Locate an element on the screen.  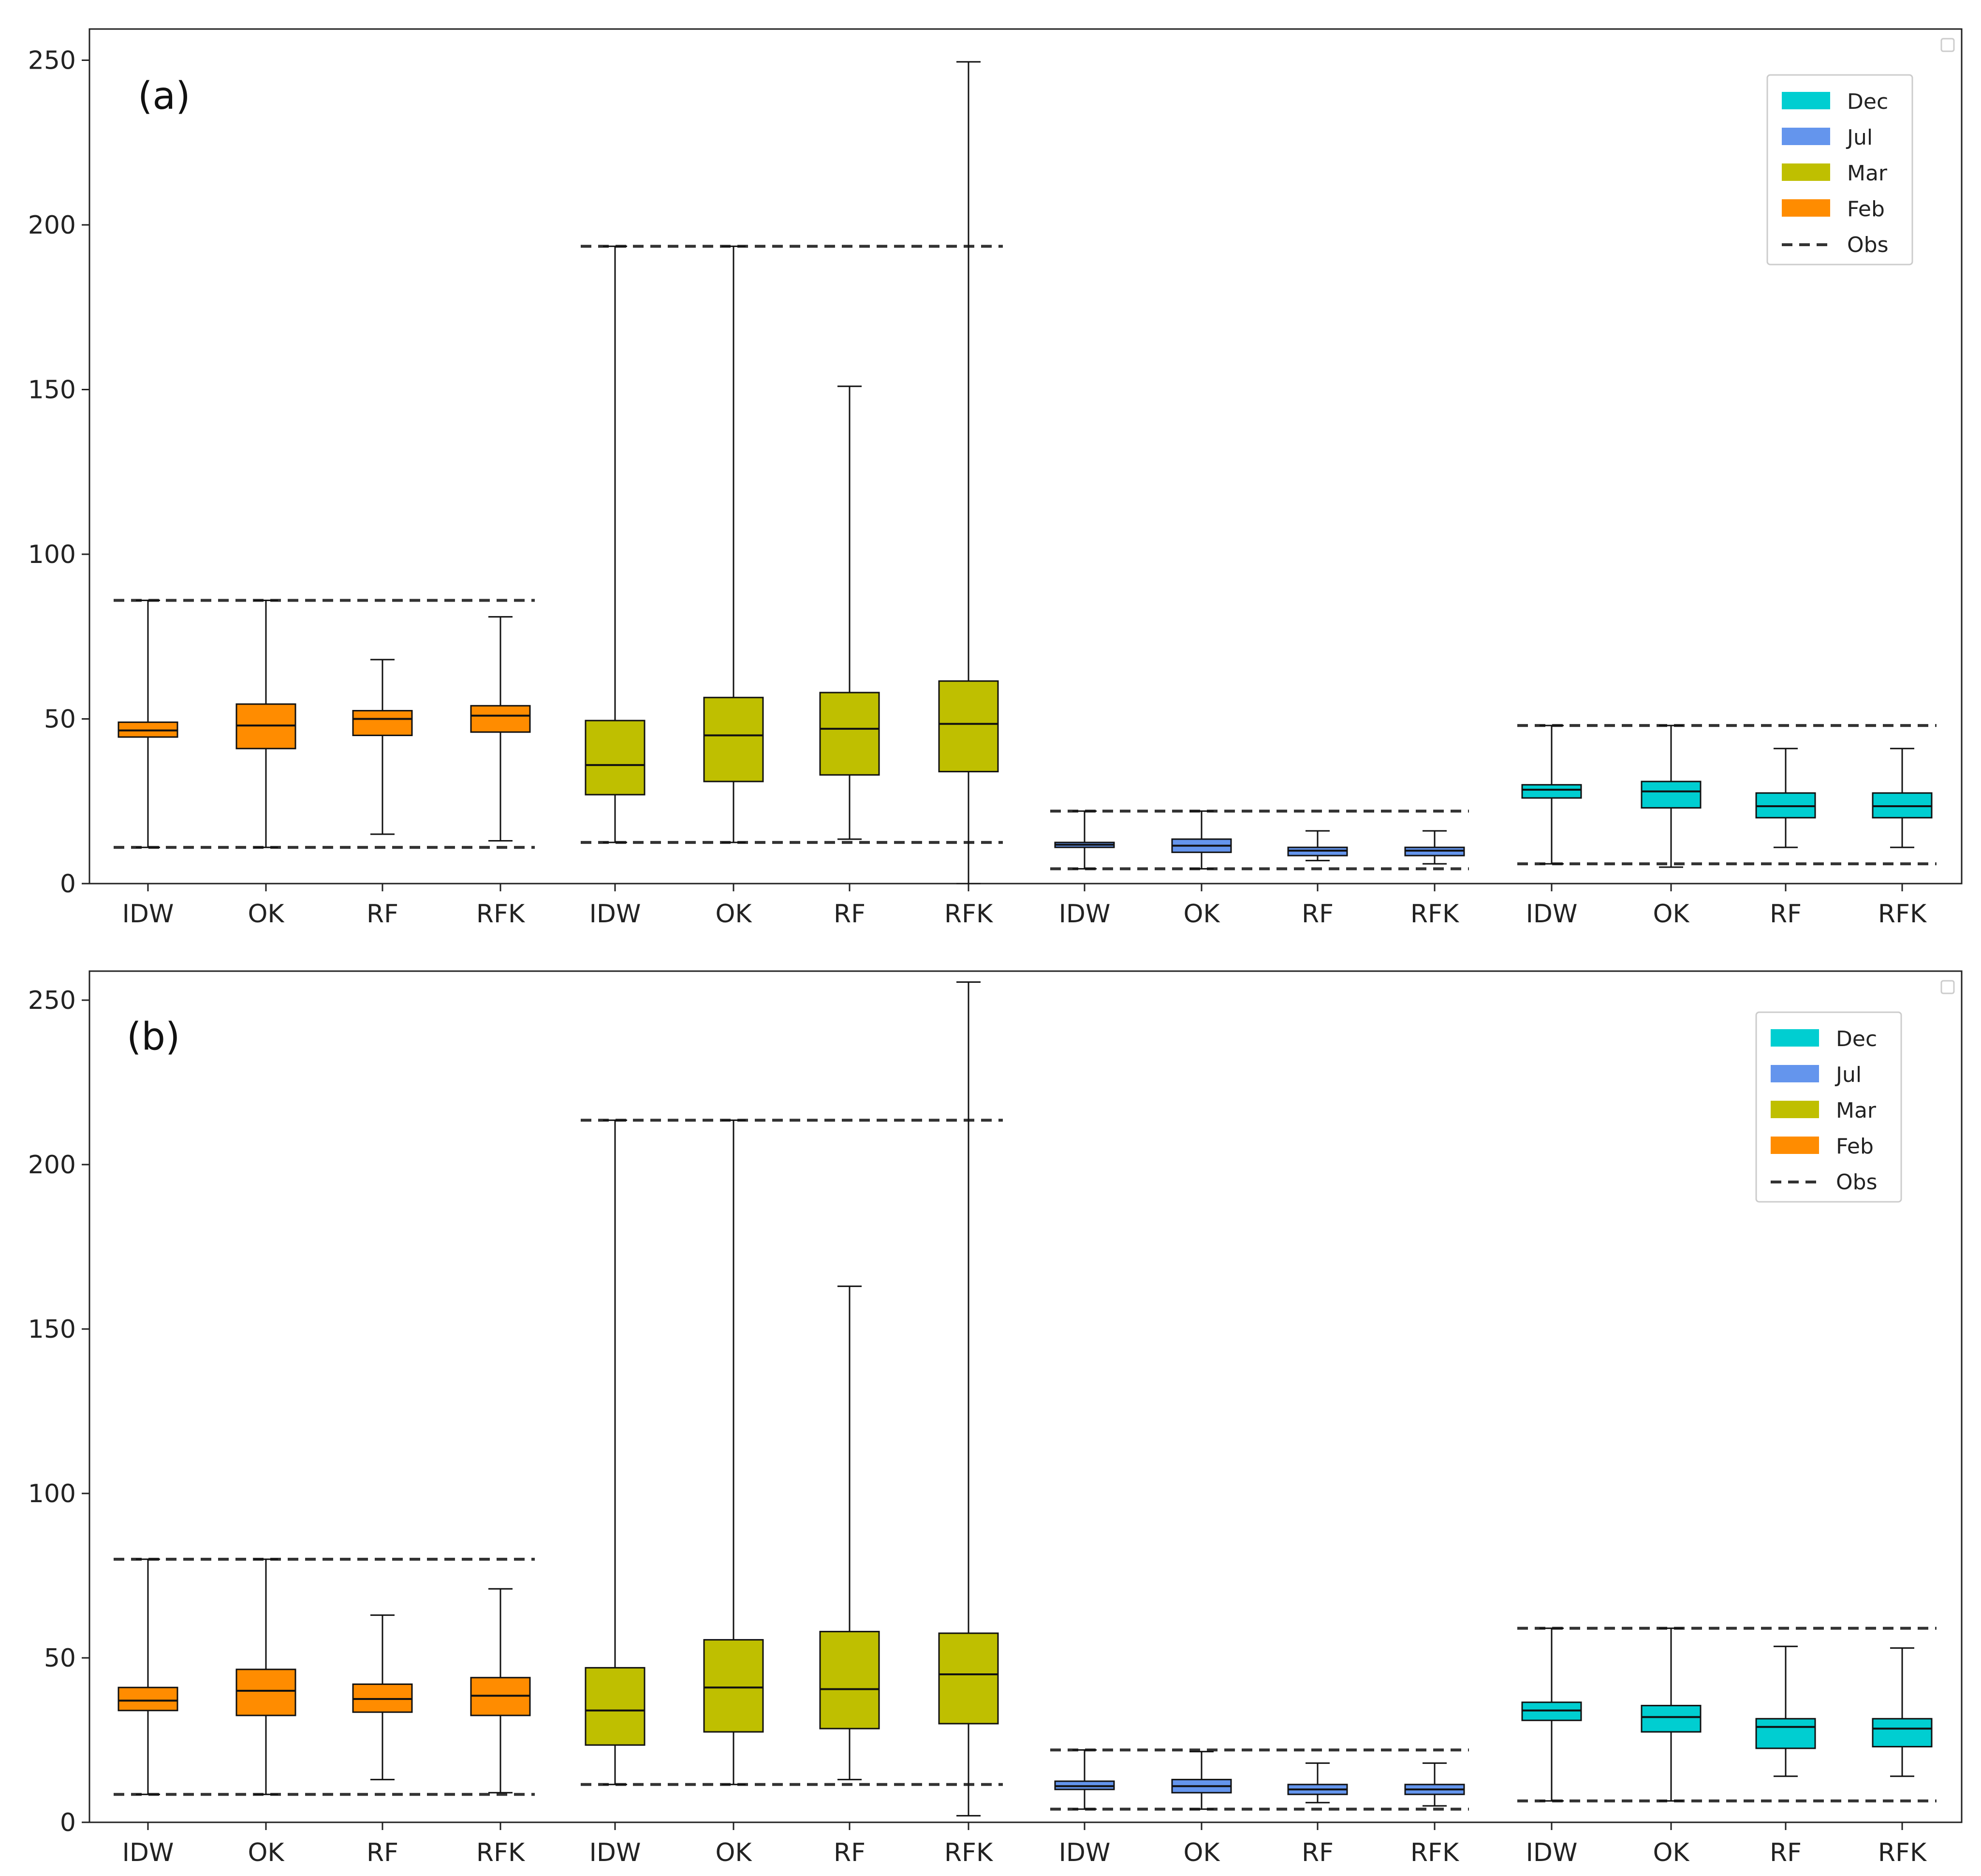
box-dec-rfk is located at coordinates (1902, 1733).